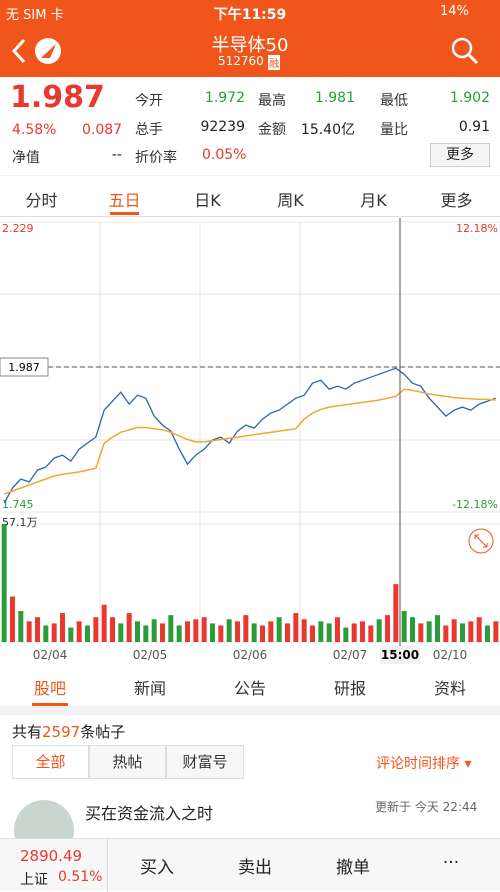 This screenshot has height=892, width=500. I want to click on period-tab: 周K, so click(290, 200).